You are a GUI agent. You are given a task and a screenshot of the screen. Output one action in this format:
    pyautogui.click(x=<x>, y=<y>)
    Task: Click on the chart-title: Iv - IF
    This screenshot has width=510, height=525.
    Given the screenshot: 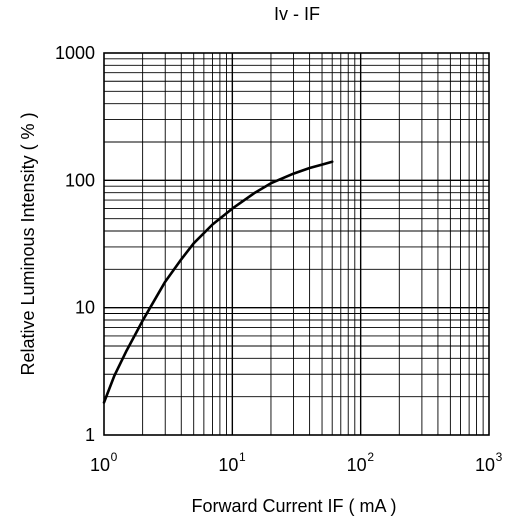 What is the action you would take?
    pyautogui.click(x=297, y=14)
    